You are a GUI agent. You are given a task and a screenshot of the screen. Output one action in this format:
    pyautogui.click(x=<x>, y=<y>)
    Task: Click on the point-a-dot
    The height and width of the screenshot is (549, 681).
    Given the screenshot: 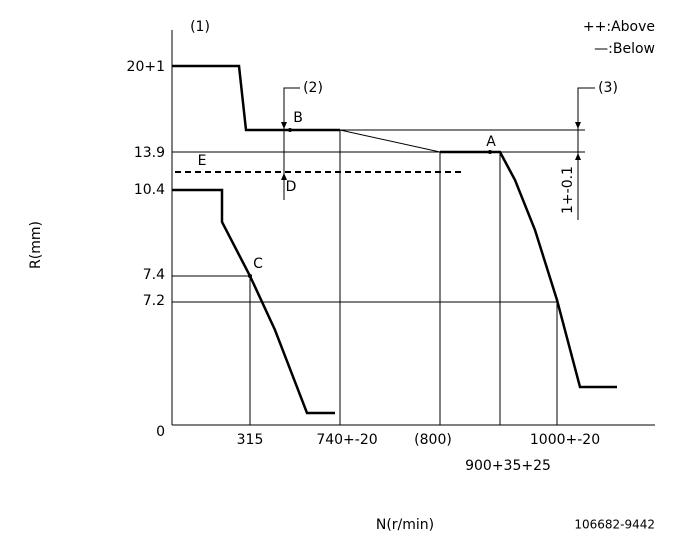 What is the action you would take?
    pyautogui.click(x=490, y=152)
    